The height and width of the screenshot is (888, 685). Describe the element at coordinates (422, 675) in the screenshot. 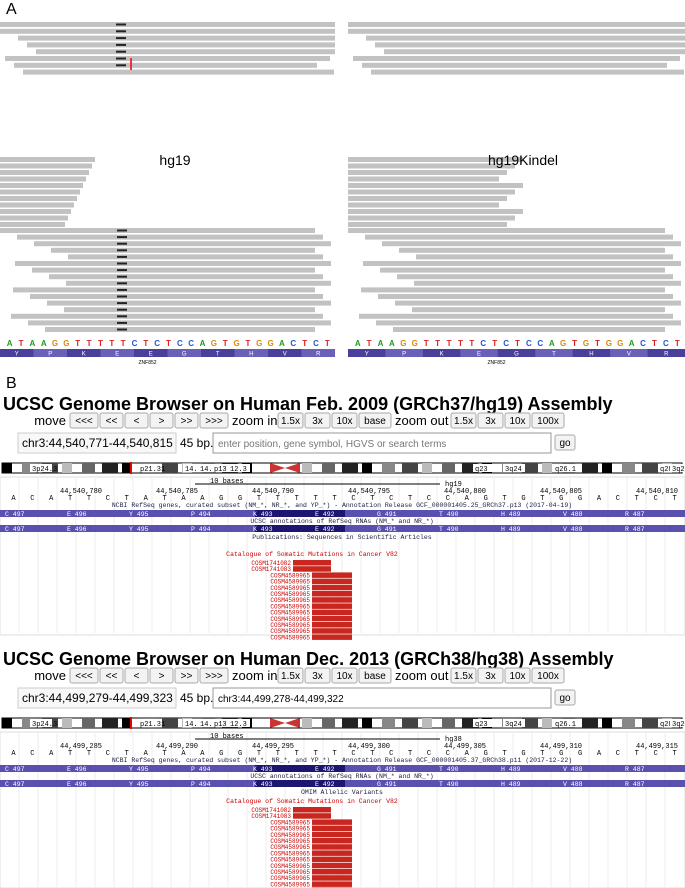

I see `zoom-out-label: zoom out` at that location.